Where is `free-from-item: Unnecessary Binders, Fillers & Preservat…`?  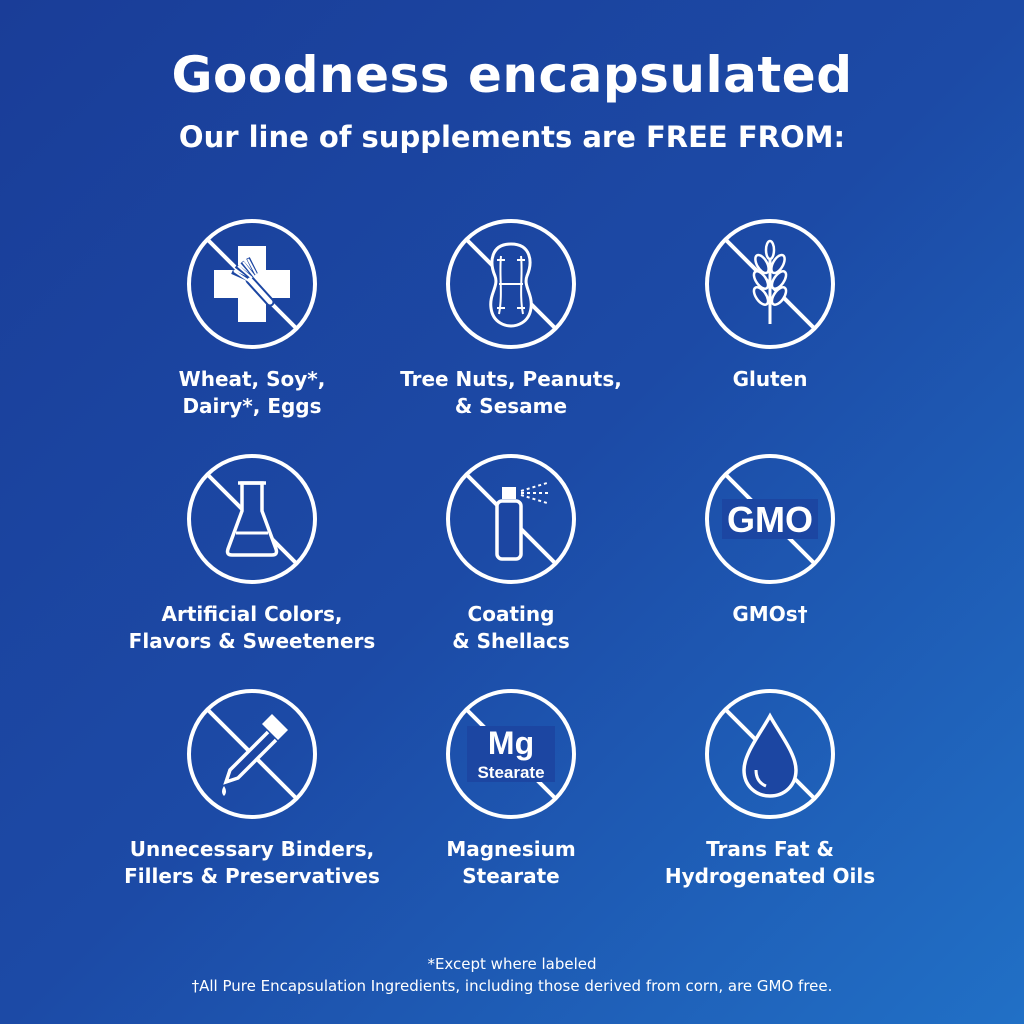 free-from-item: Unnecessary Binders, Fillers & Preservat… is located at coordinates (252, 788).